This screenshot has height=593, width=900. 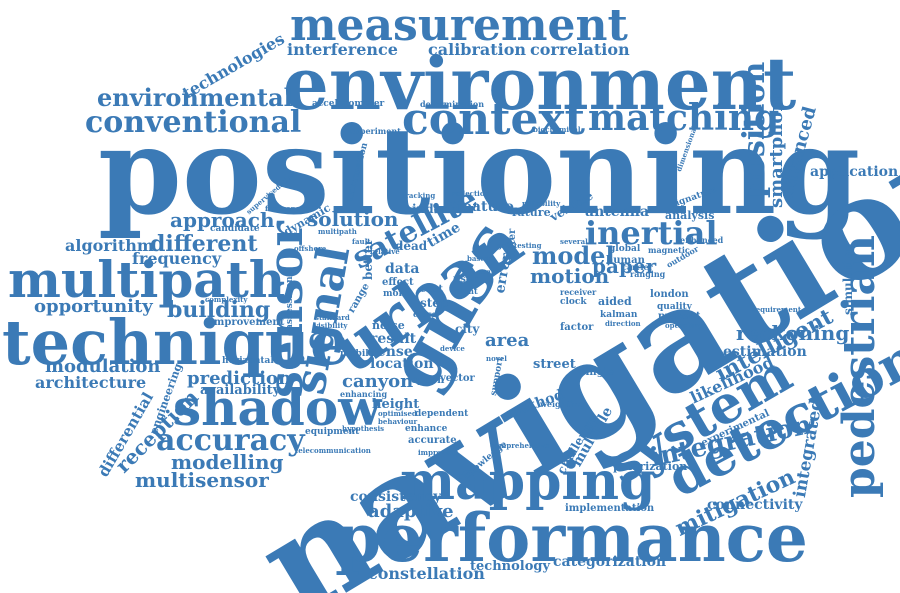 I want to click on word-architecture: architecture, so click(x=91, y=382).